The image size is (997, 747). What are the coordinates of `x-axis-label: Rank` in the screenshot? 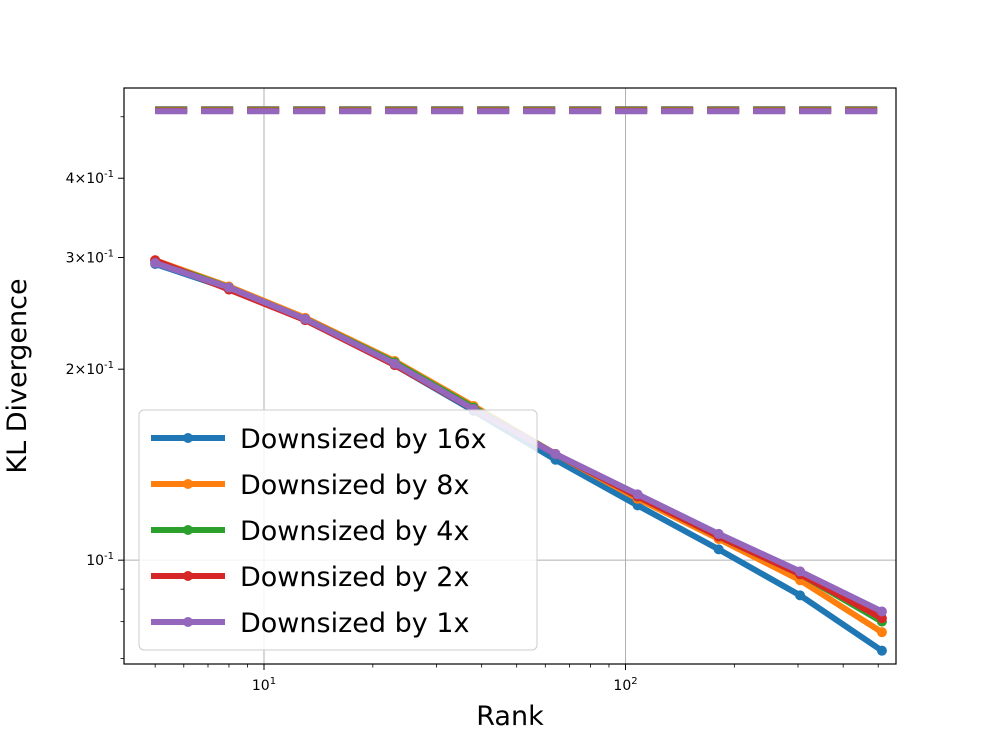 It's located at (510, 716).